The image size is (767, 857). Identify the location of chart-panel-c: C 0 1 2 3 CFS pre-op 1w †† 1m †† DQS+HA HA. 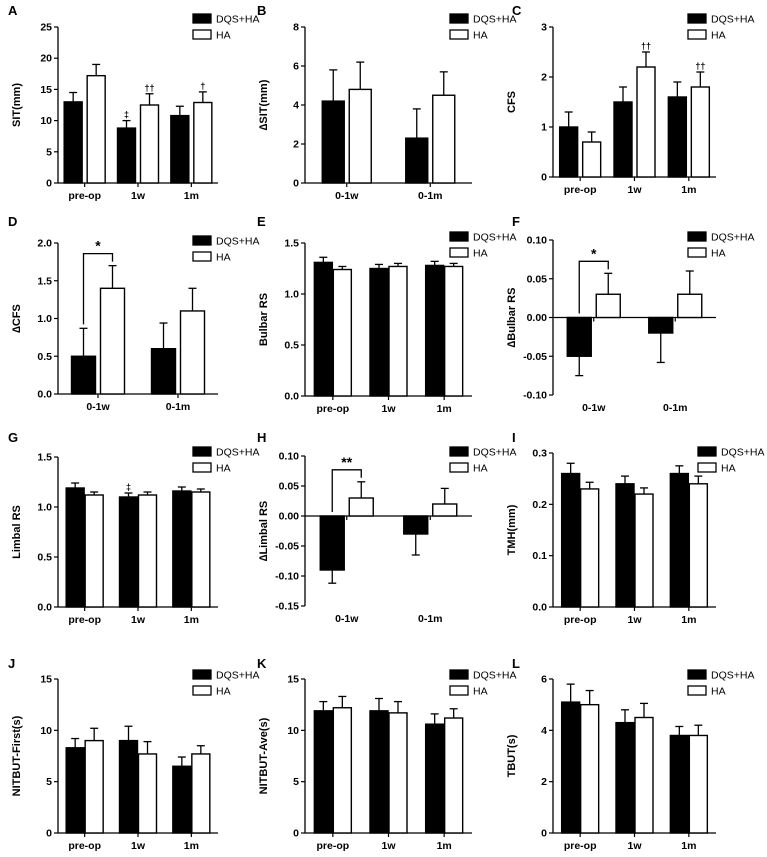
(630, 99).